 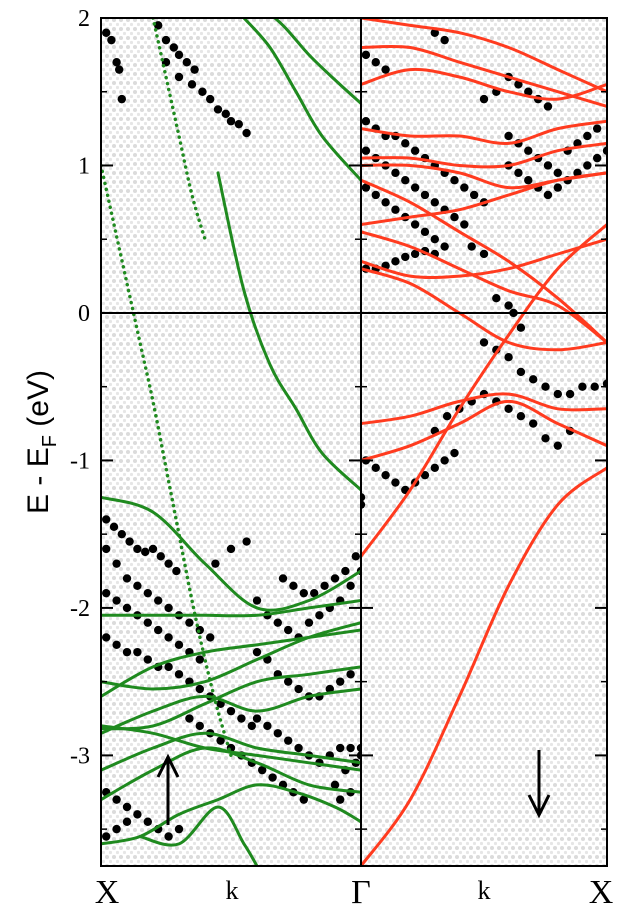 What do you see at coordinates (232, 890) in the screenshot?
I see `x-tick-label-k-left: k` at bounding box center [232, 890].